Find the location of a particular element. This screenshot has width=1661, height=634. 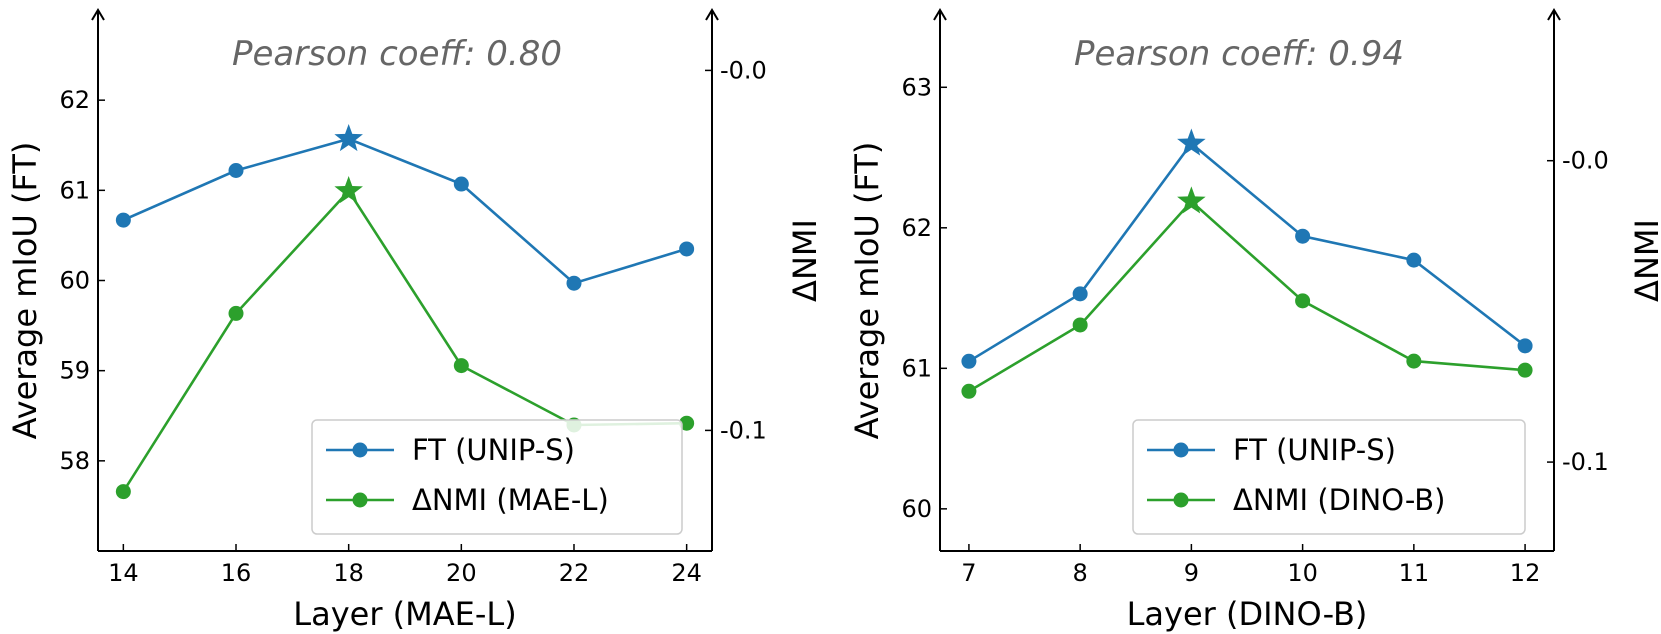

legend-label: ΔNMI (DINO-B) is located at coordinates (1339, 500).